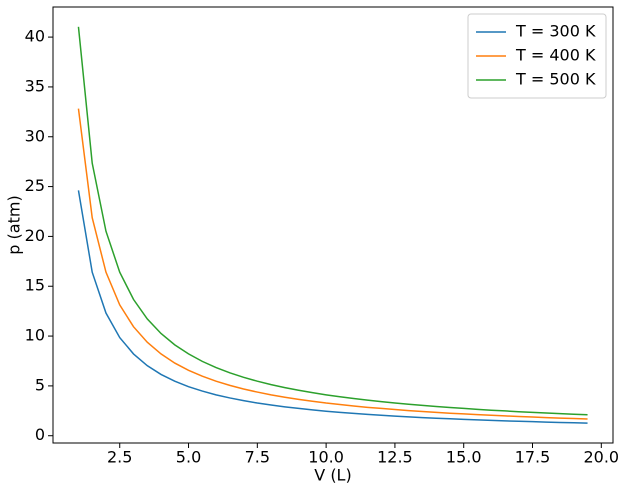 This screenshot has height=490, width=624. What do you see at coordinates (35, 235) in the screenshot?
I see `y-tick-label: 20` at bounding box center [35, 235].